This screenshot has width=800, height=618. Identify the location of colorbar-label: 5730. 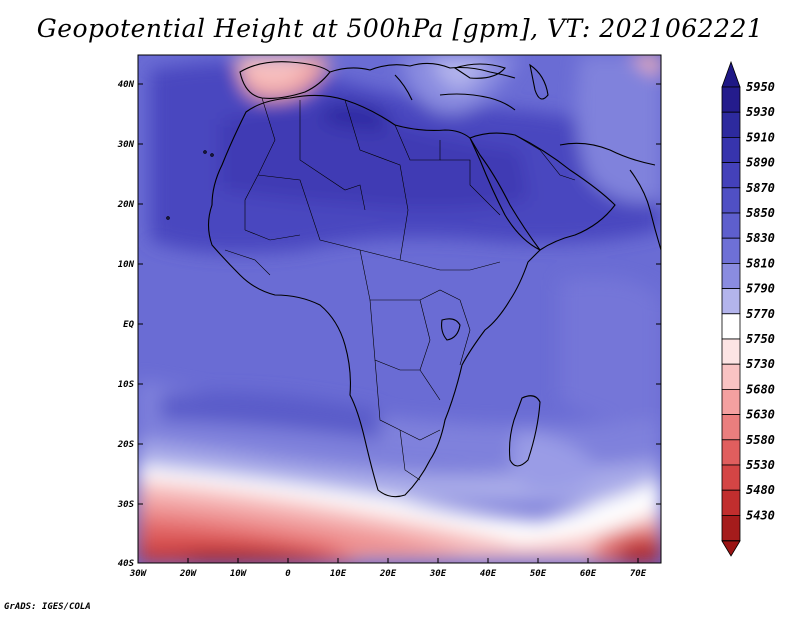
(760, 364).